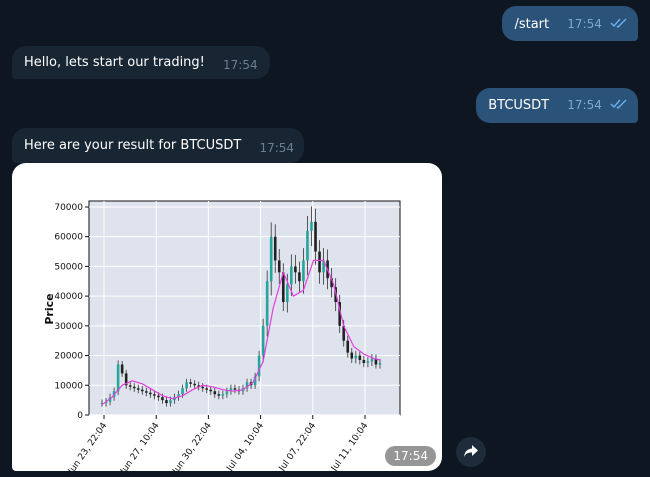  I want to click on y-tick-label: 30000, so click(68, 327).